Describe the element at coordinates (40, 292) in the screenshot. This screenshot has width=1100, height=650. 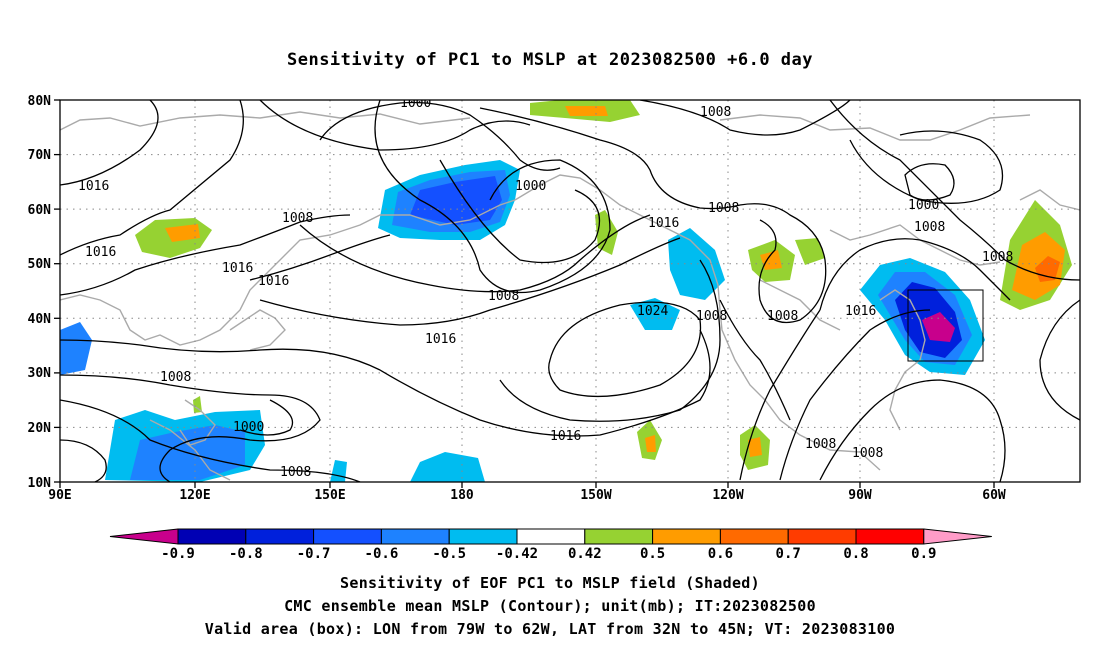
I see `latitude-labels: 80N 70N 60N 50N 40N 30N 20N 10N` at that location.